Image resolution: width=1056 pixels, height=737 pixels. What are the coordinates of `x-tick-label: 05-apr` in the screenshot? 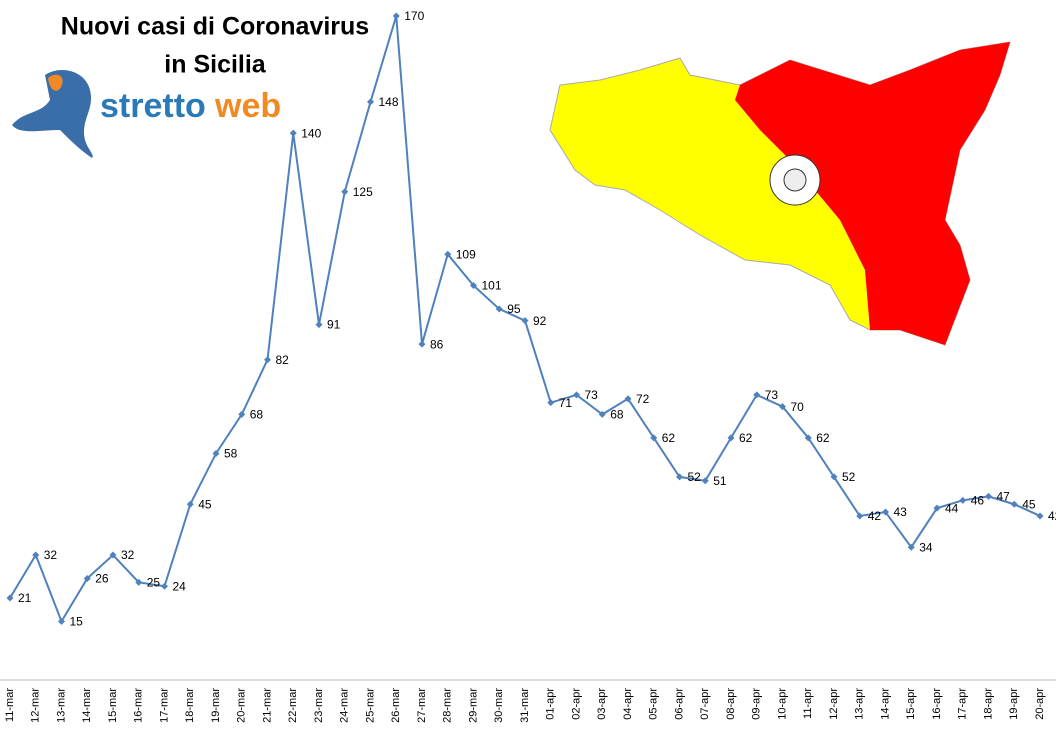 It's located at (654, 704).